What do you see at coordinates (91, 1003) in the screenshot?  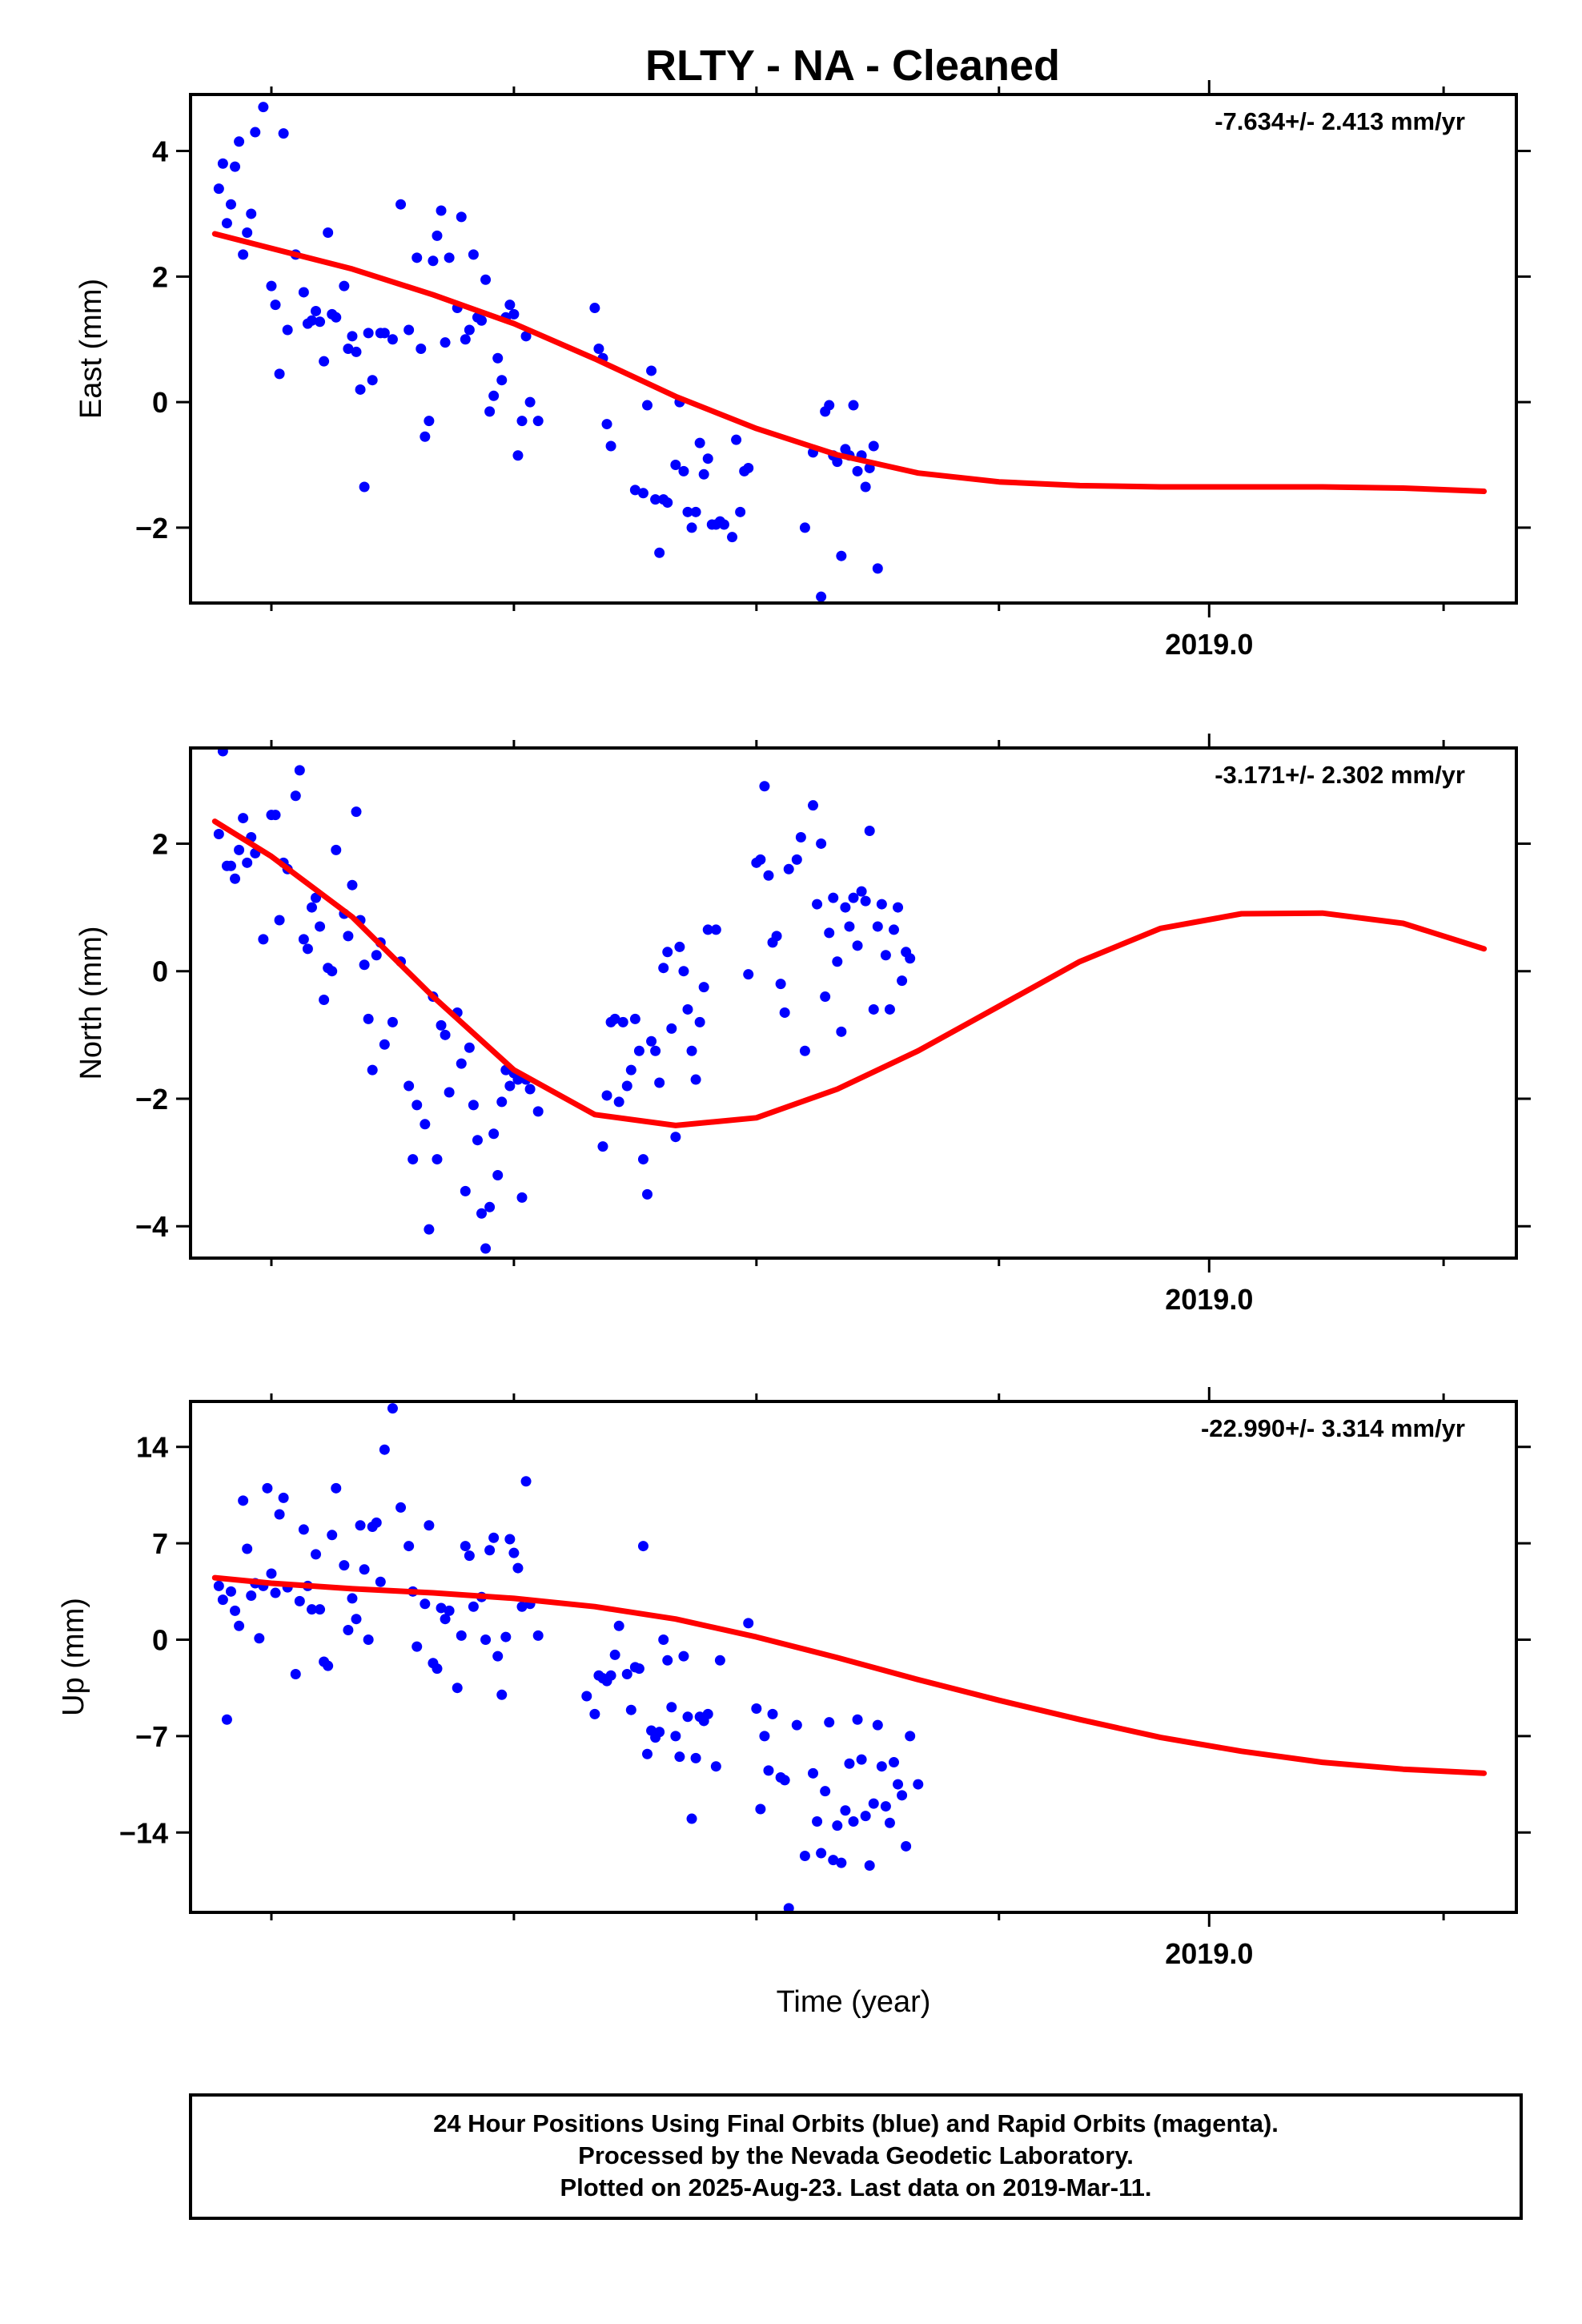 I see `y-axis-label-north: North (mm)` at bounding box center [91, 1003].